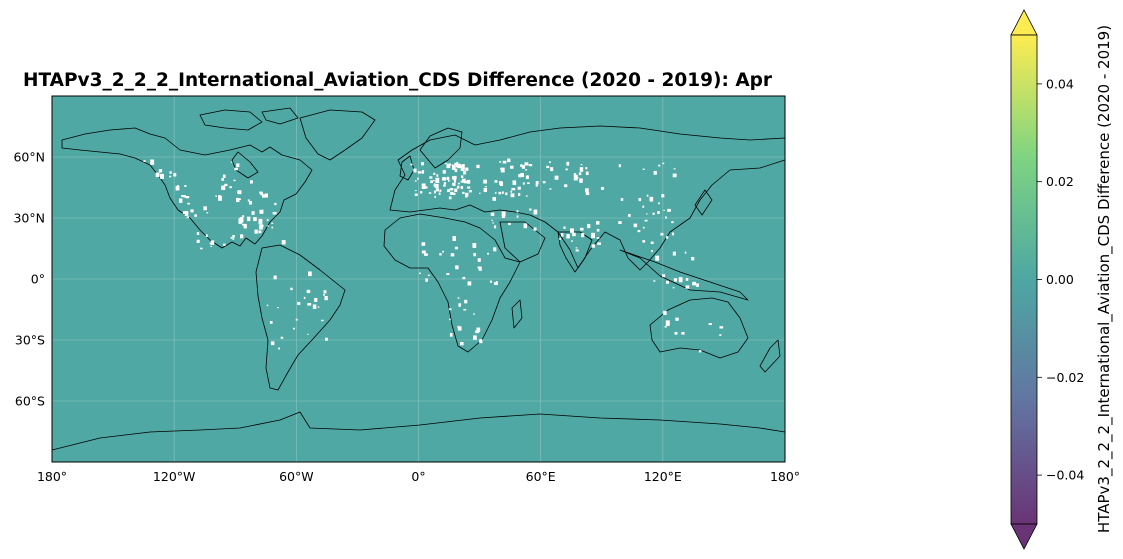 The width and height of the screenshot is (1123, 559). I want to click on y-tick-label: 30°S, so click(30, 340).